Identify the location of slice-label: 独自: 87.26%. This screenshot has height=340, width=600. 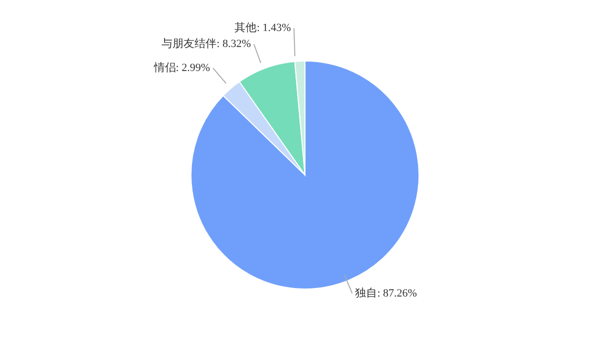
(386, 293).